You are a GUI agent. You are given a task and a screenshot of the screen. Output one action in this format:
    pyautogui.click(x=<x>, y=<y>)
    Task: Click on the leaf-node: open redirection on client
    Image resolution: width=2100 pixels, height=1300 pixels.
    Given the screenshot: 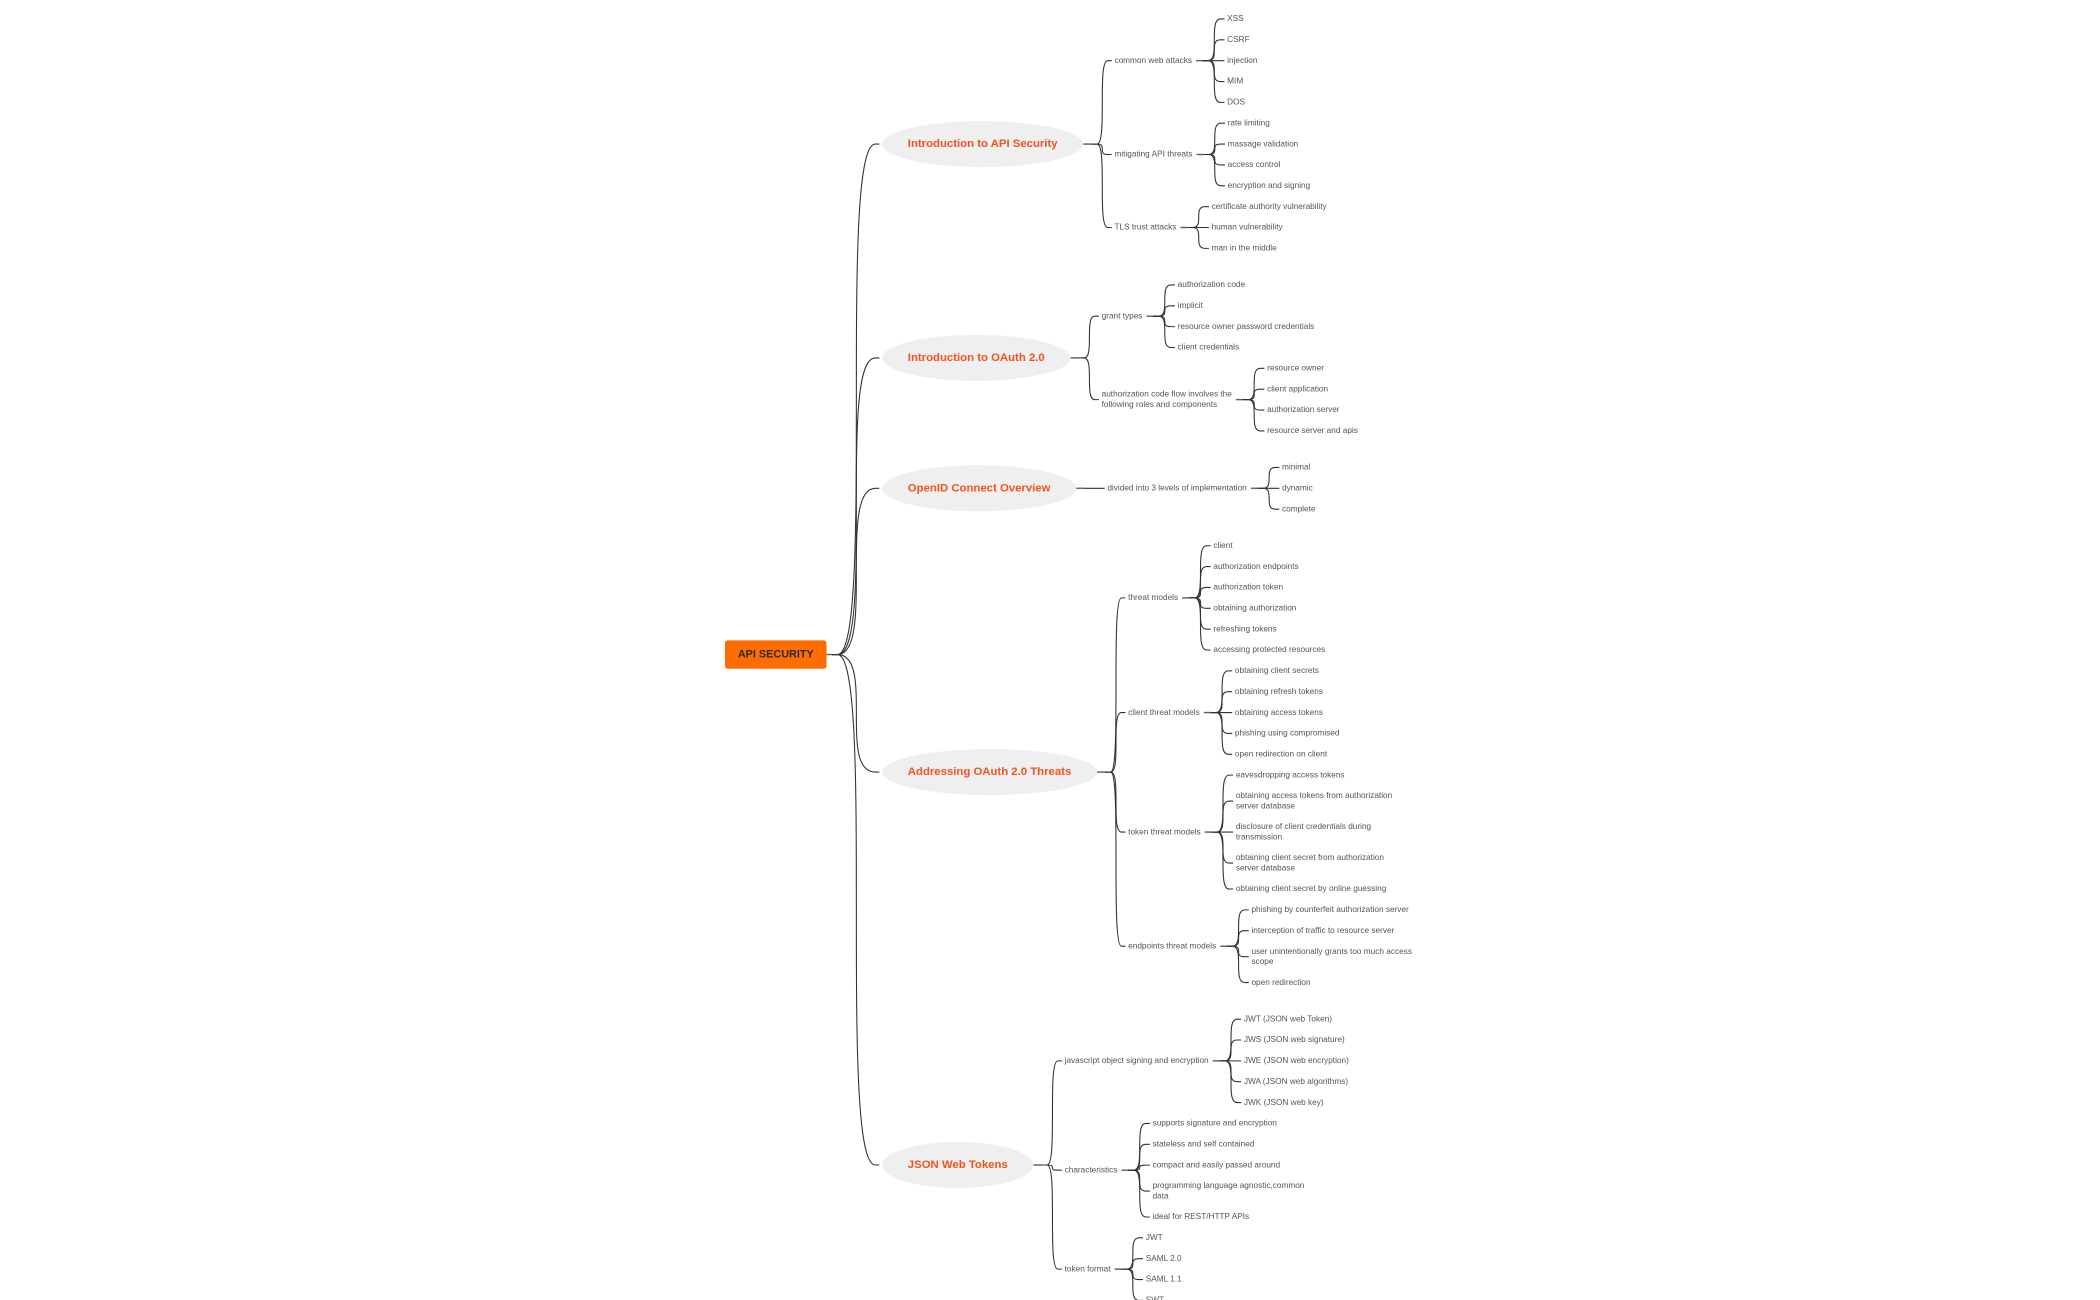 What is the action you would take?
    pyautogui.click(x=1281, y=753)
    